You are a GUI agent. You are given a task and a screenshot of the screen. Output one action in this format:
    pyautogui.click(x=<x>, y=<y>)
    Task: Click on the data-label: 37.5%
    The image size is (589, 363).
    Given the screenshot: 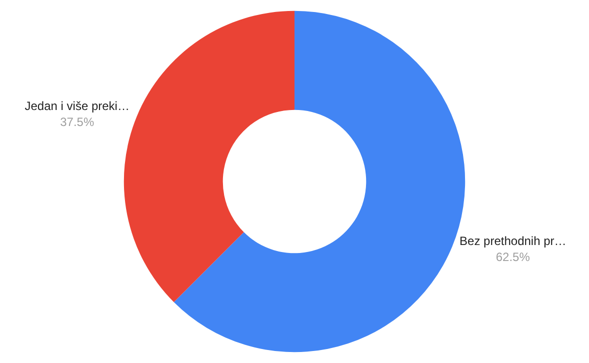 What is the action you would take?
    pyautogui.click(x=77, y=121)
    